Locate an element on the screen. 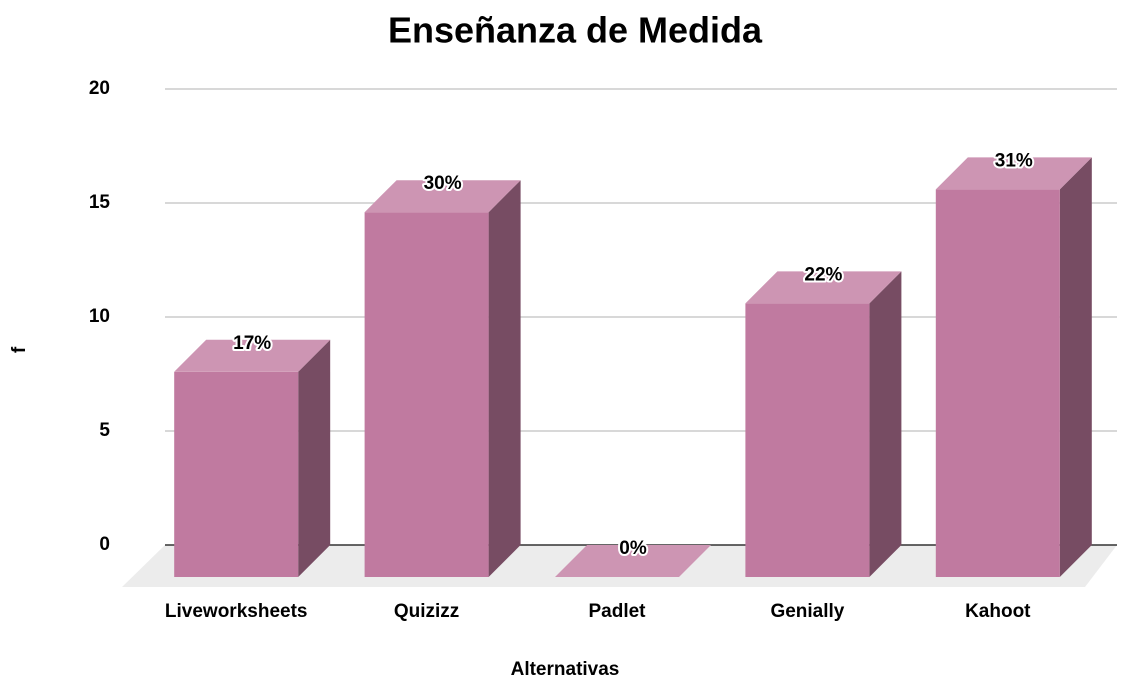  chart-title: Enseñanza de Medida is located at coordinates (575, 30).